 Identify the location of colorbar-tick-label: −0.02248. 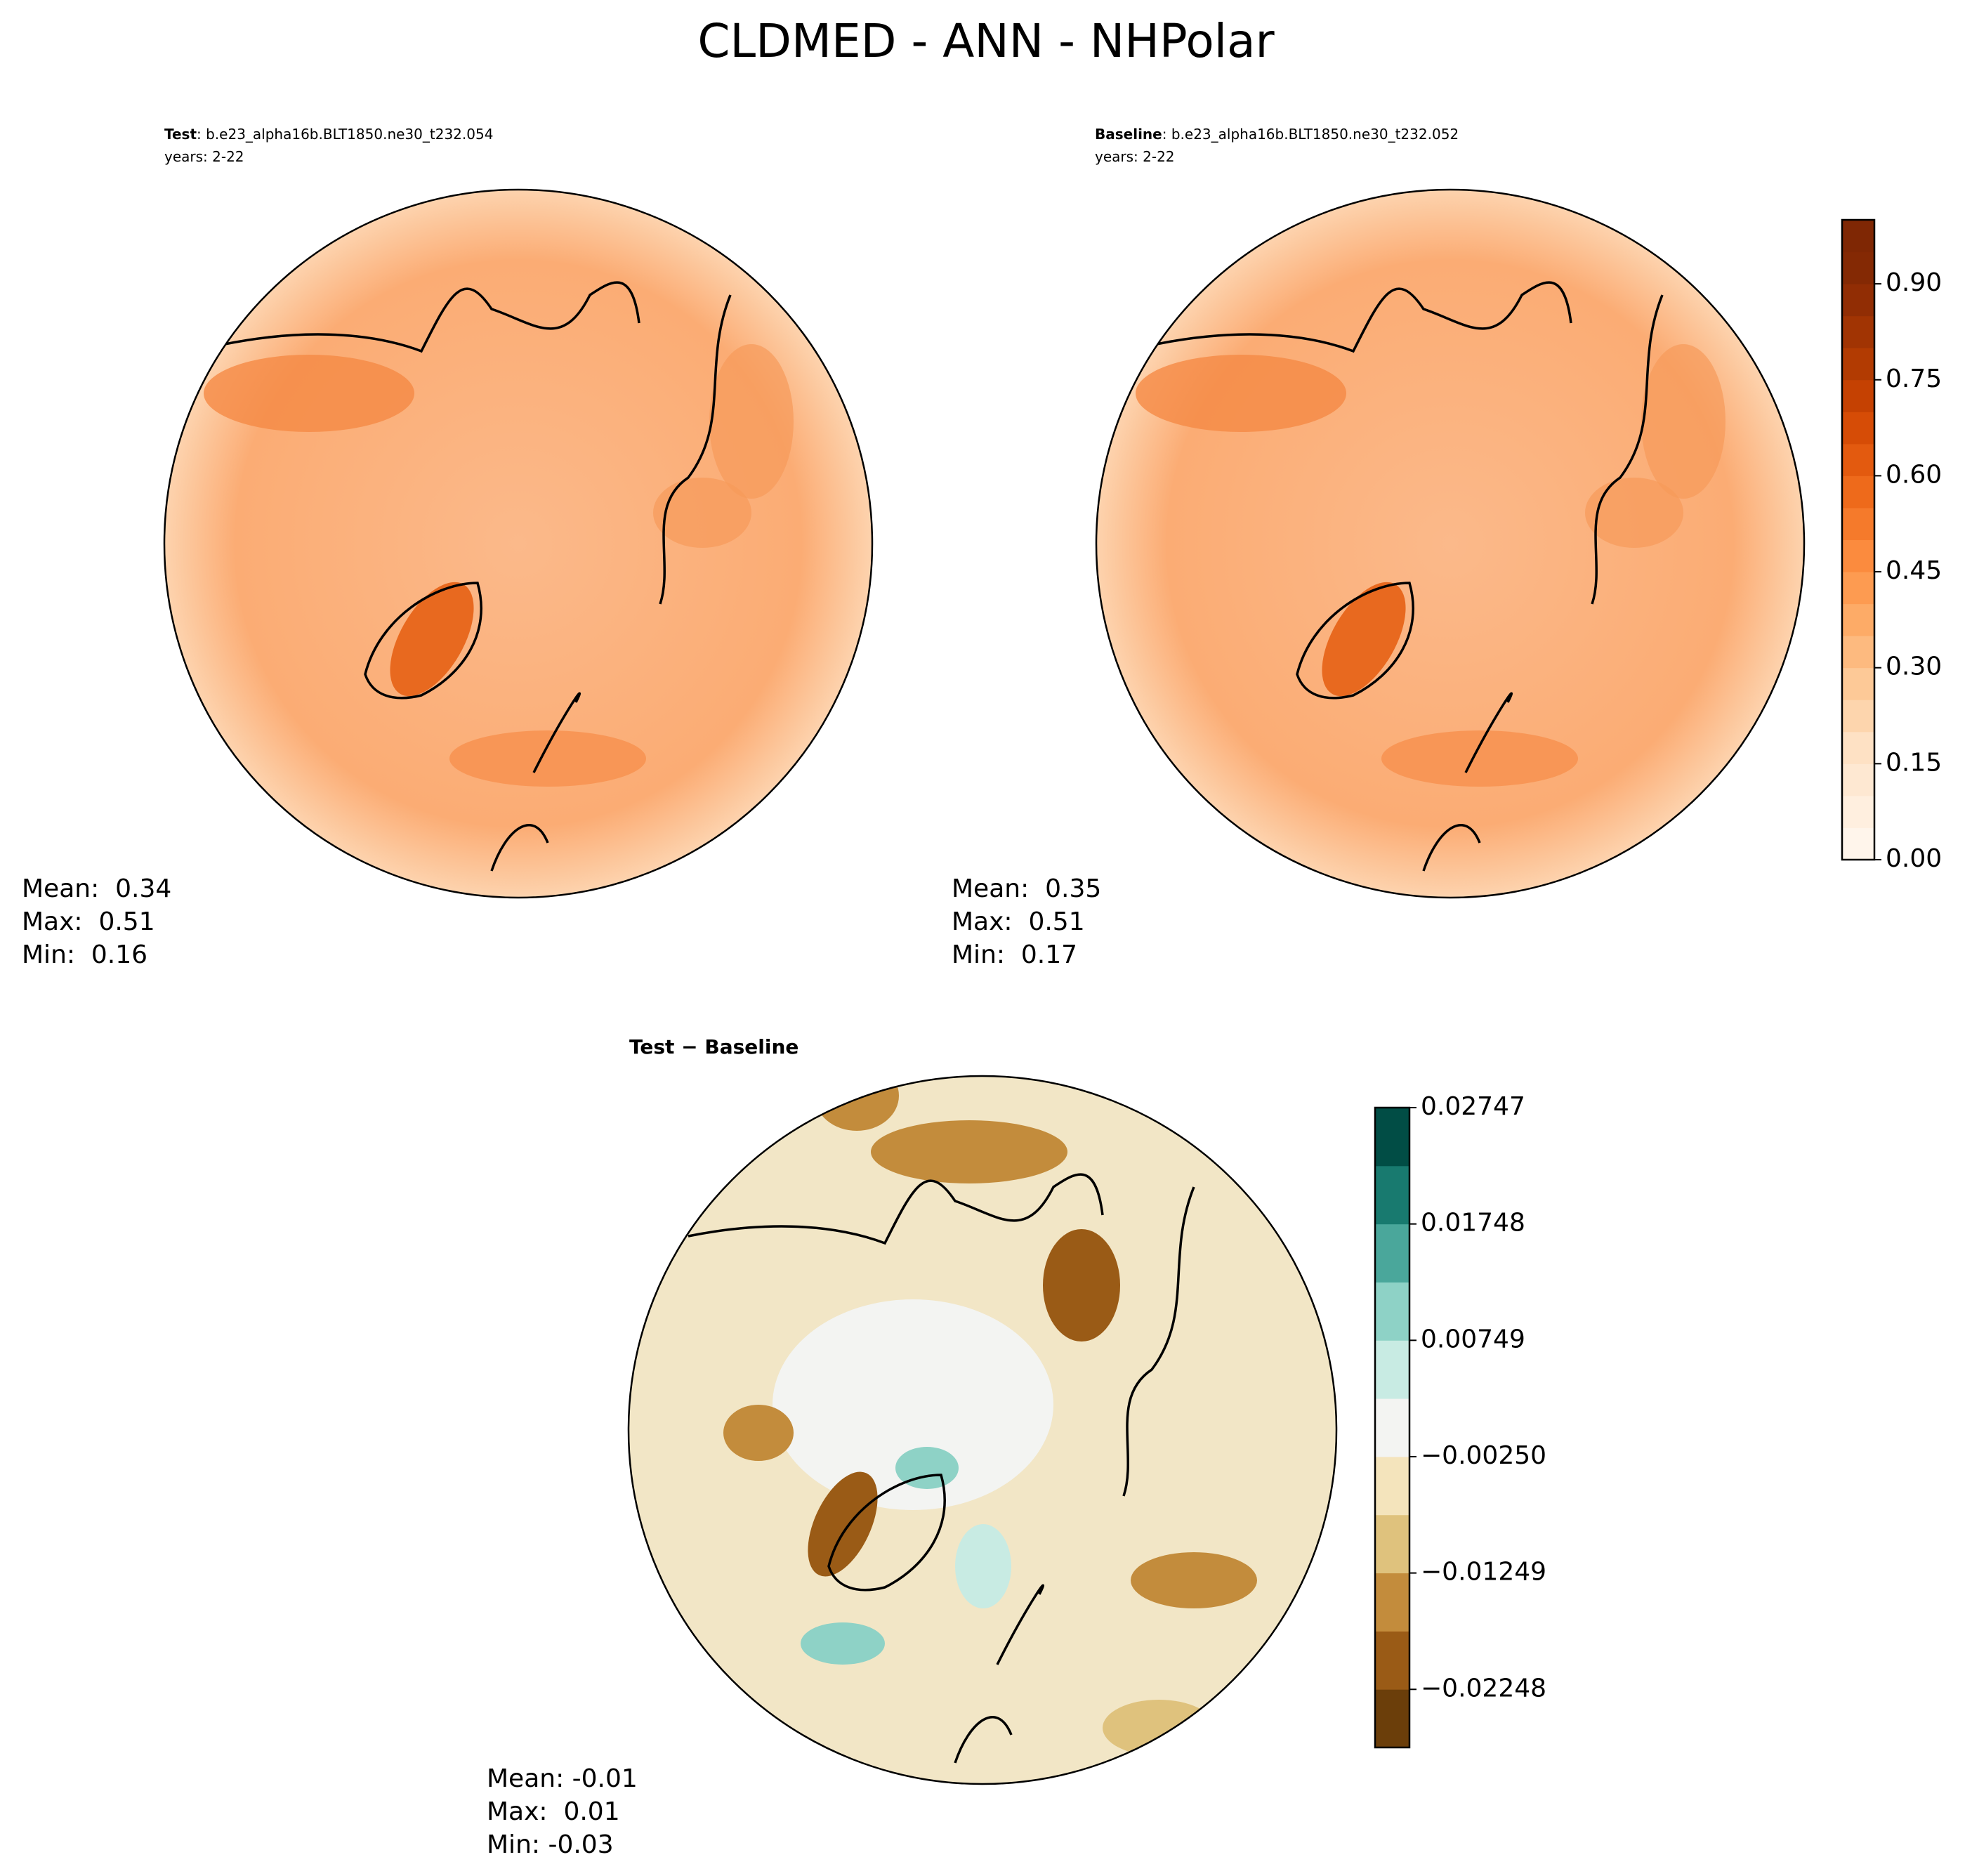
(1483, 1689).